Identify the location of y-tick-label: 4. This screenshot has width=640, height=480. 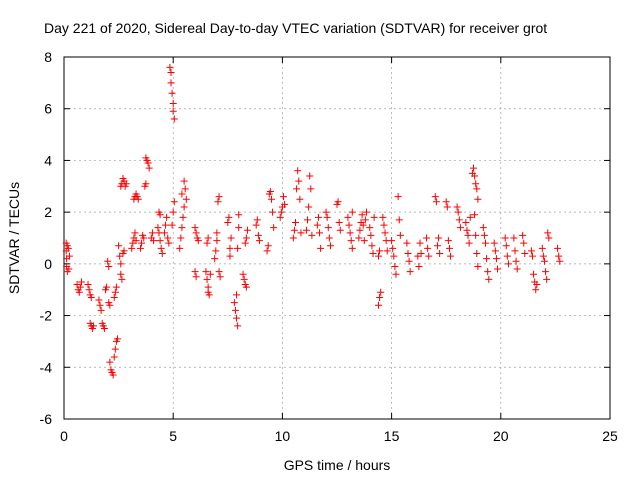
(48, 160).